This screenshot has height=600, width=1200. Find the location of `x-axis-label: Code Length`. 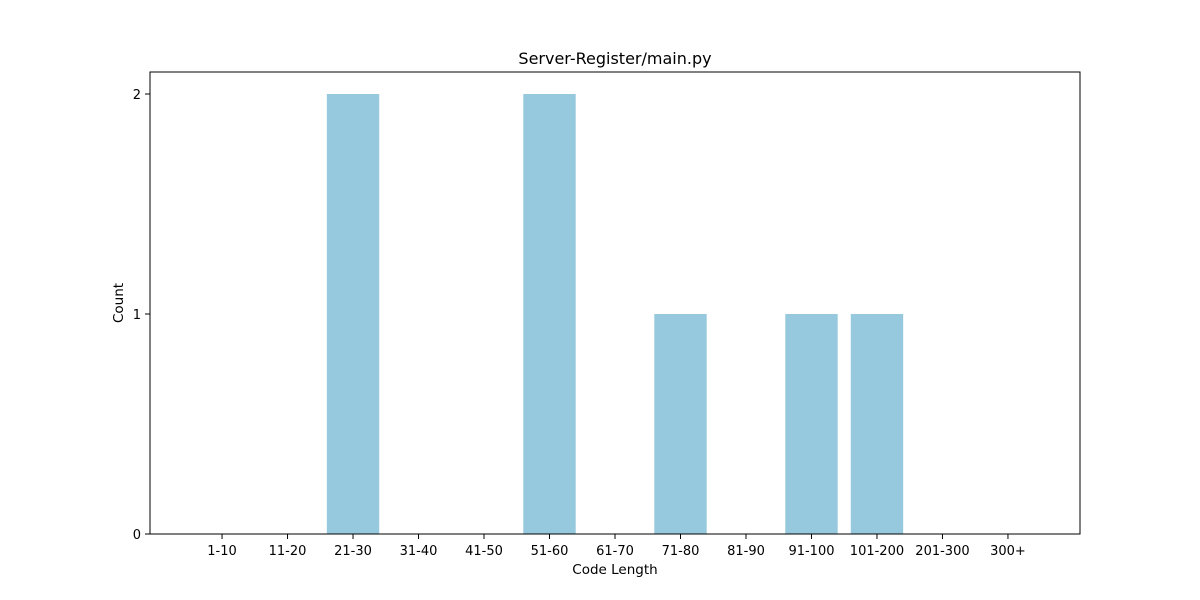

x-axis-label: Code Length is located at coordinates (614, 570).